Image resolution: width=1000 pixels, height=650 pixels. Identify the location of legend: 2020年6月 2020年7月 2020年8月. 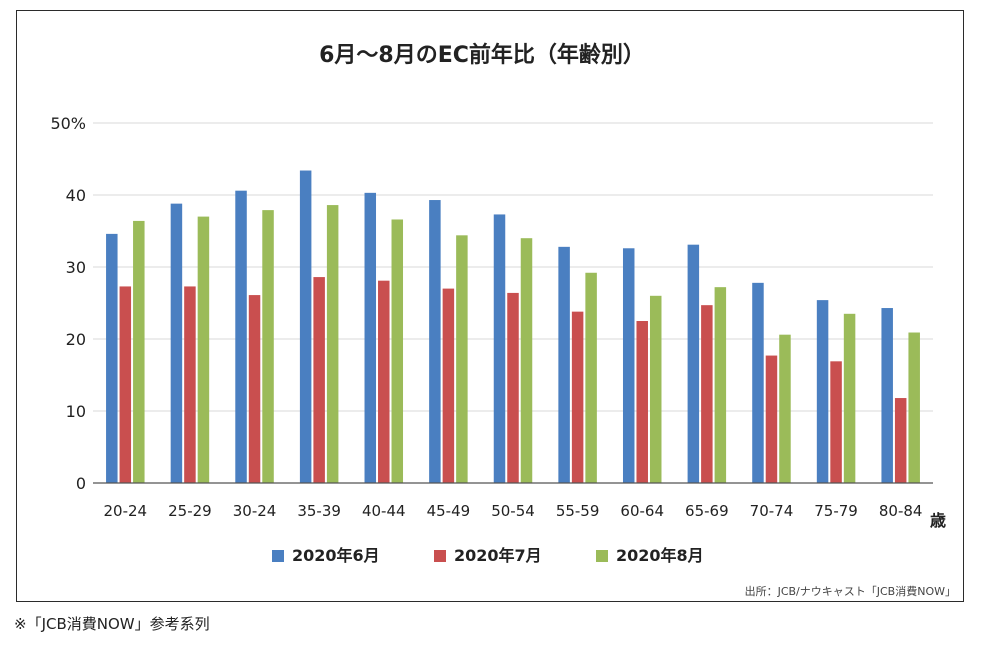
(488, 555).